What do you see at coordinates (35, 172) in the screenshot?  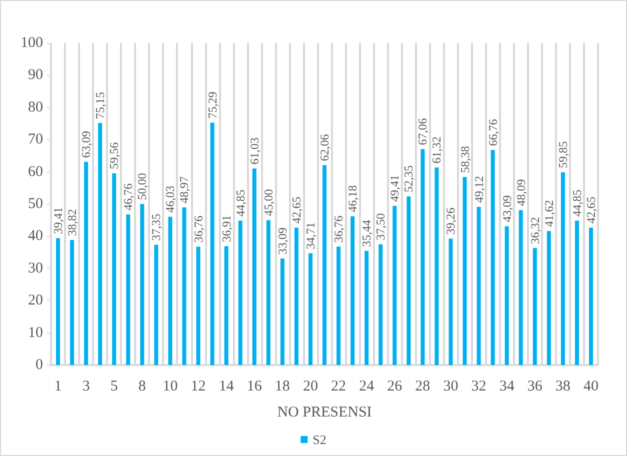 I see `y-tick-label: 60` at bounding box center [35, 172].